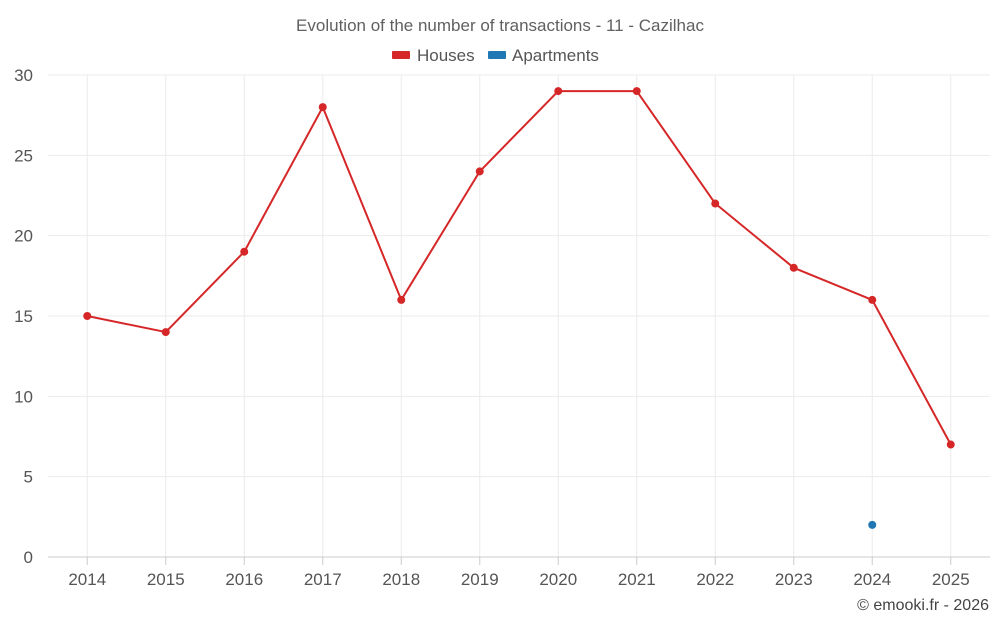 Image resolution: width=1000 pixels, height=625 pixels. What do you see at coordinates (480, 579) in the screenshot?
I see `x-tick-label: 2019` at bounding box center [480, 579].